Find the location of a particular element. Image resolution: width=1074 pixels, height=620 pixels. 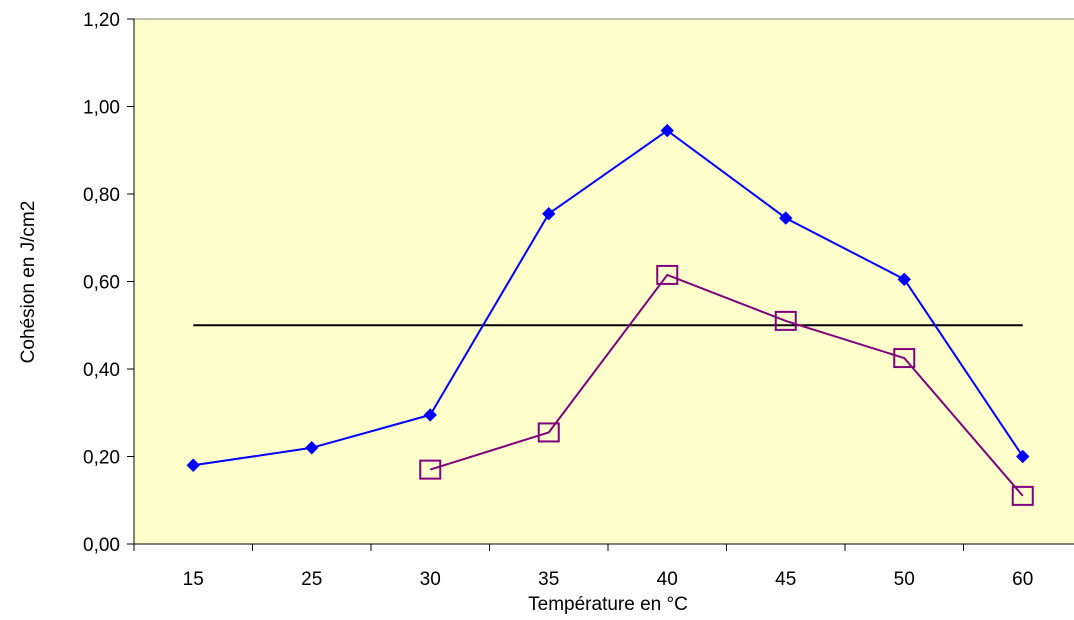

y-axis: 0,00 0,20 0,40 0,60 0,80 1,00 1,20 is located at coordinates (109, 283).